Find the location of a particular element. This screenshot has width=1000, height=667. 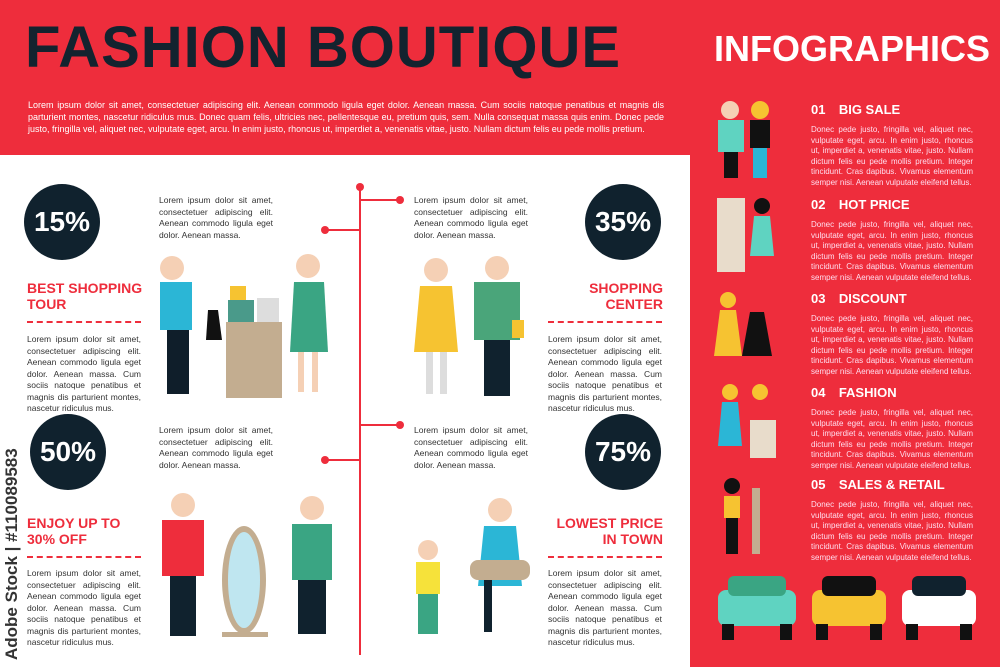

item-title: DISCOUNT is located at coordinates (872, 298).